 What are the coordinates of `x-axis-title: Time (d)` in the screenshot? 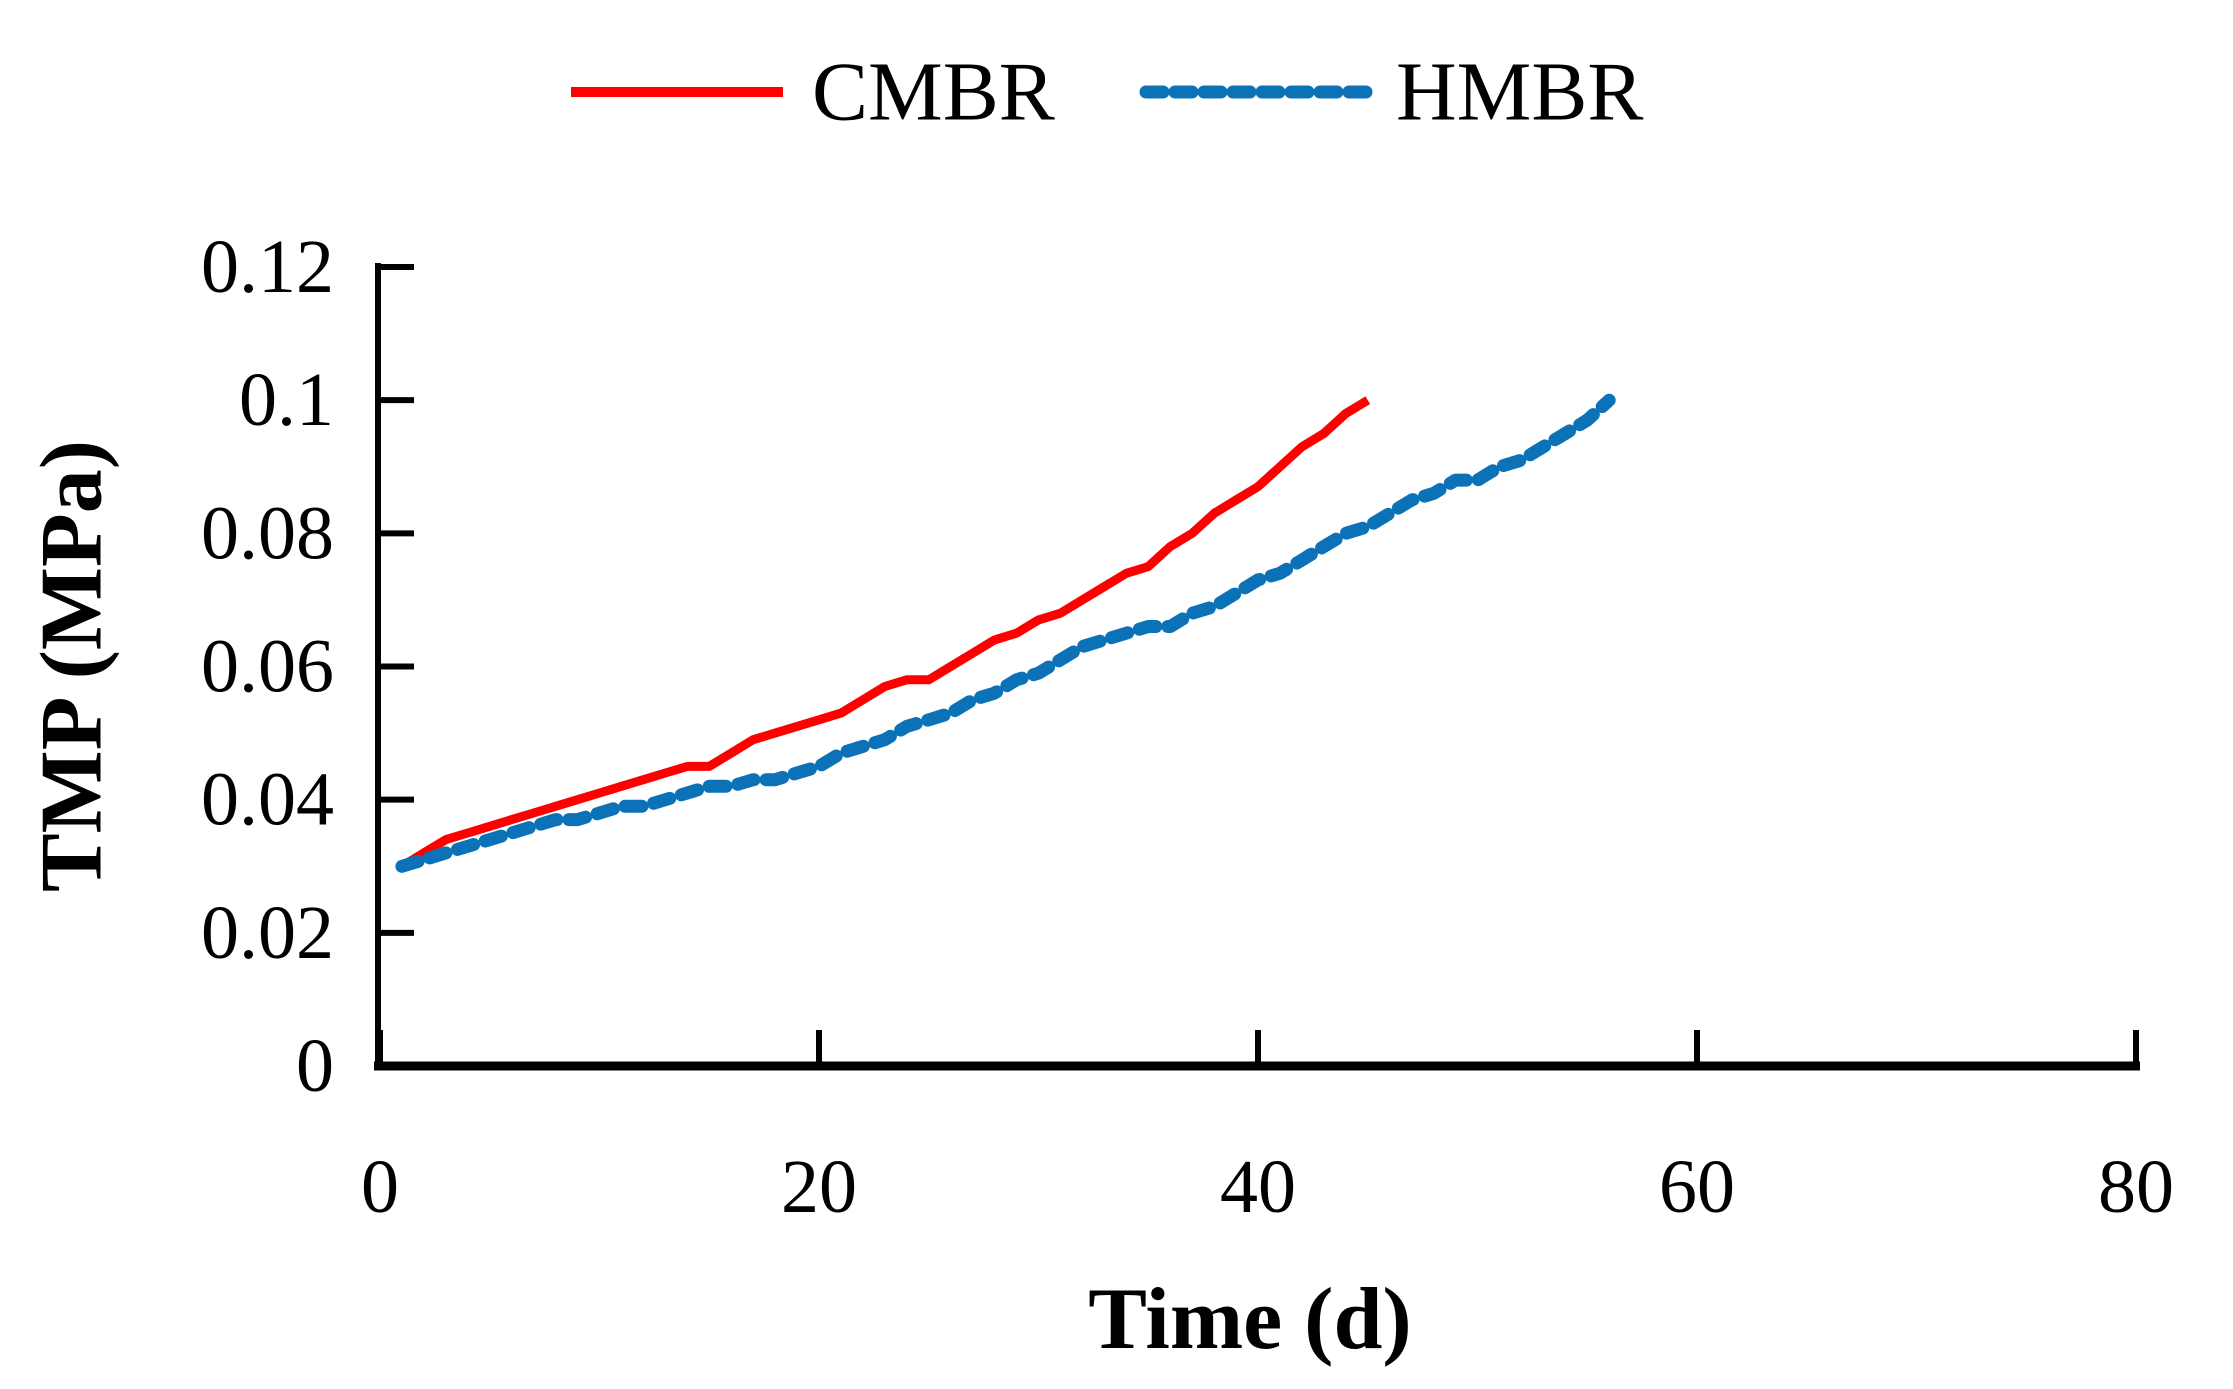 It's located at (1249, 1319).